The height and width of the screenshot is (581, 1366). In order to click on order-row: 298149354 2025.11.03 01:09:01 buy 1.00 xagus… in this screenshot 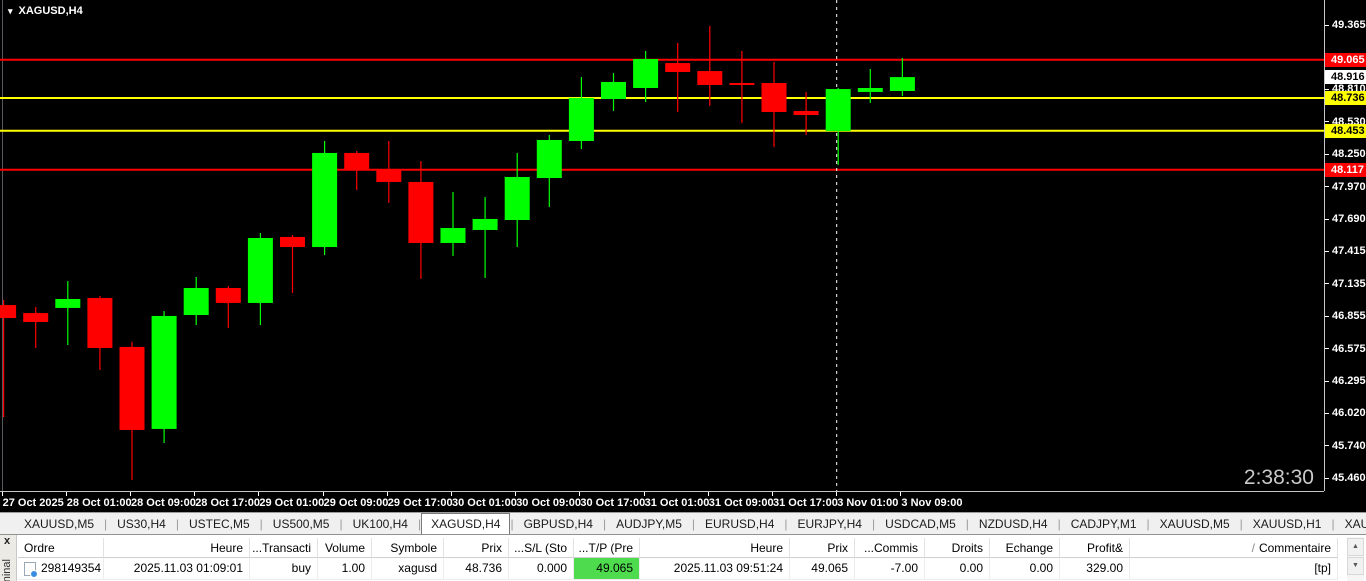, I will do `click(678, 569)`.